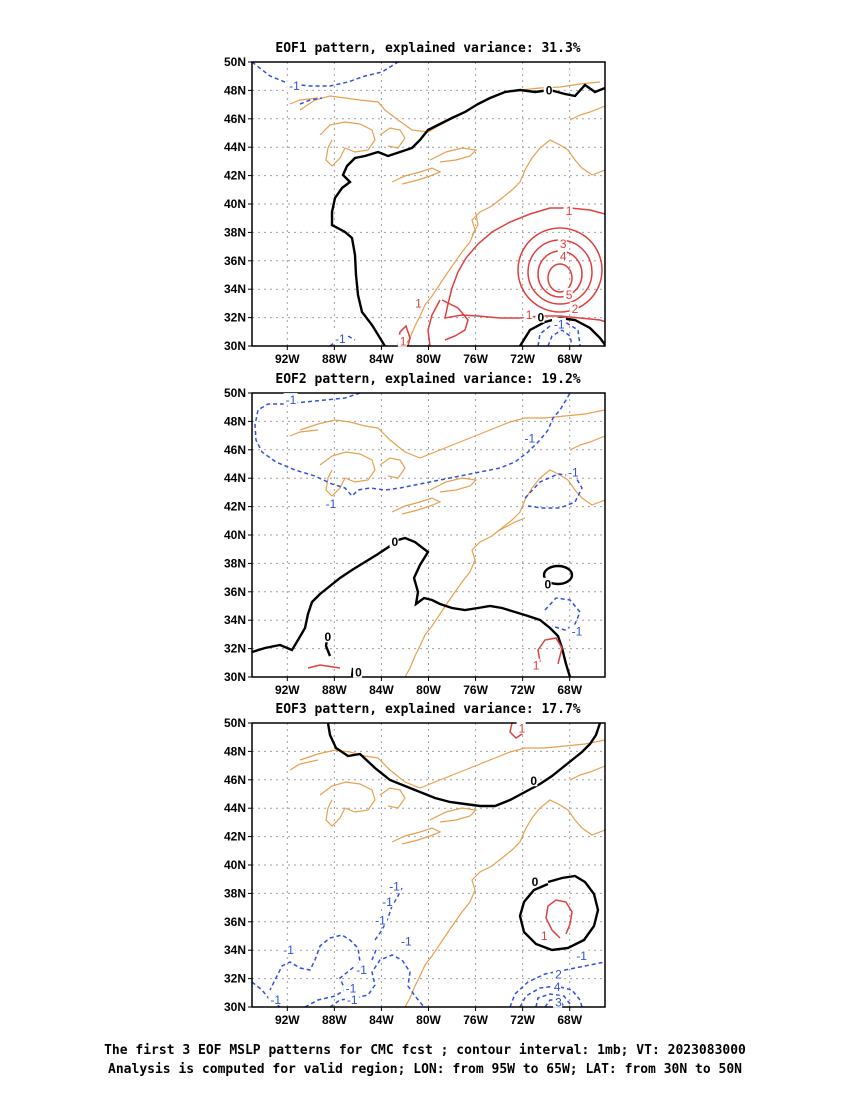 The image size is (850, 1100). I want to click on eof3-title: EOF3 pattern, explained variance: 17.7%, so click(427, 709).